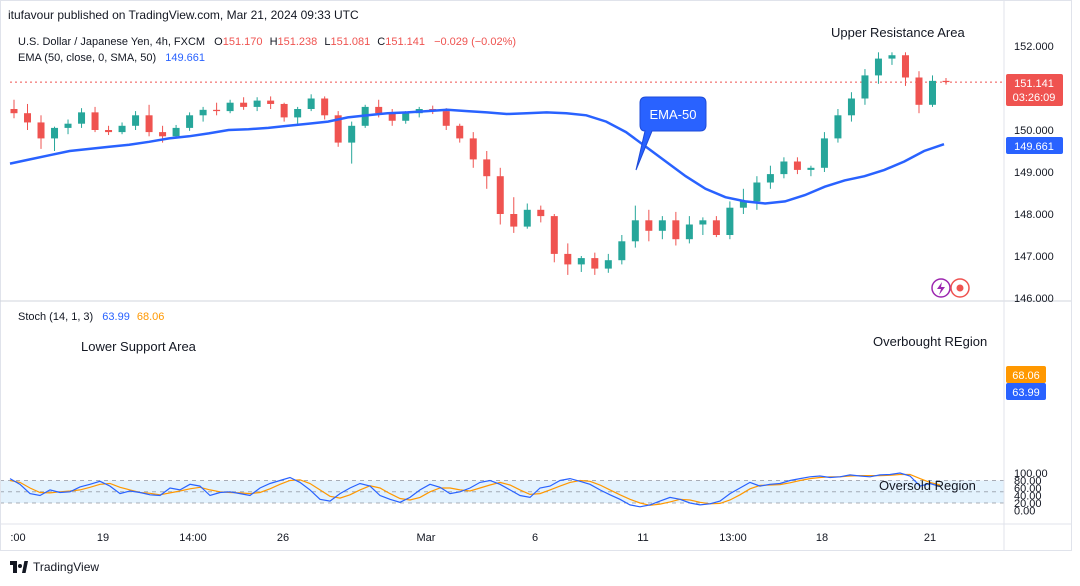 The height and width of the screenshot is (586, 1080). I want to click on high-label: H, so click(273, 42).